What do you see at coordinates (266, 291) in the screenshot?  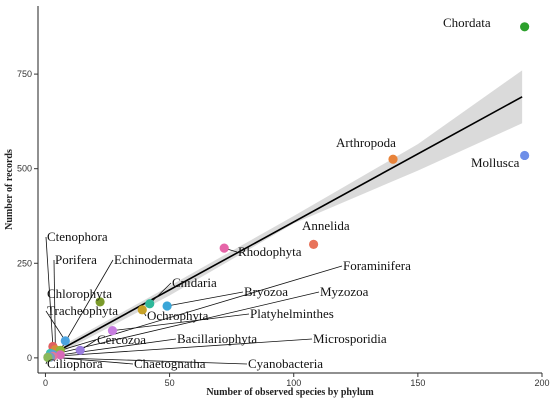 I see `point-label: Bryozoa` at bounding box center [266, 291].